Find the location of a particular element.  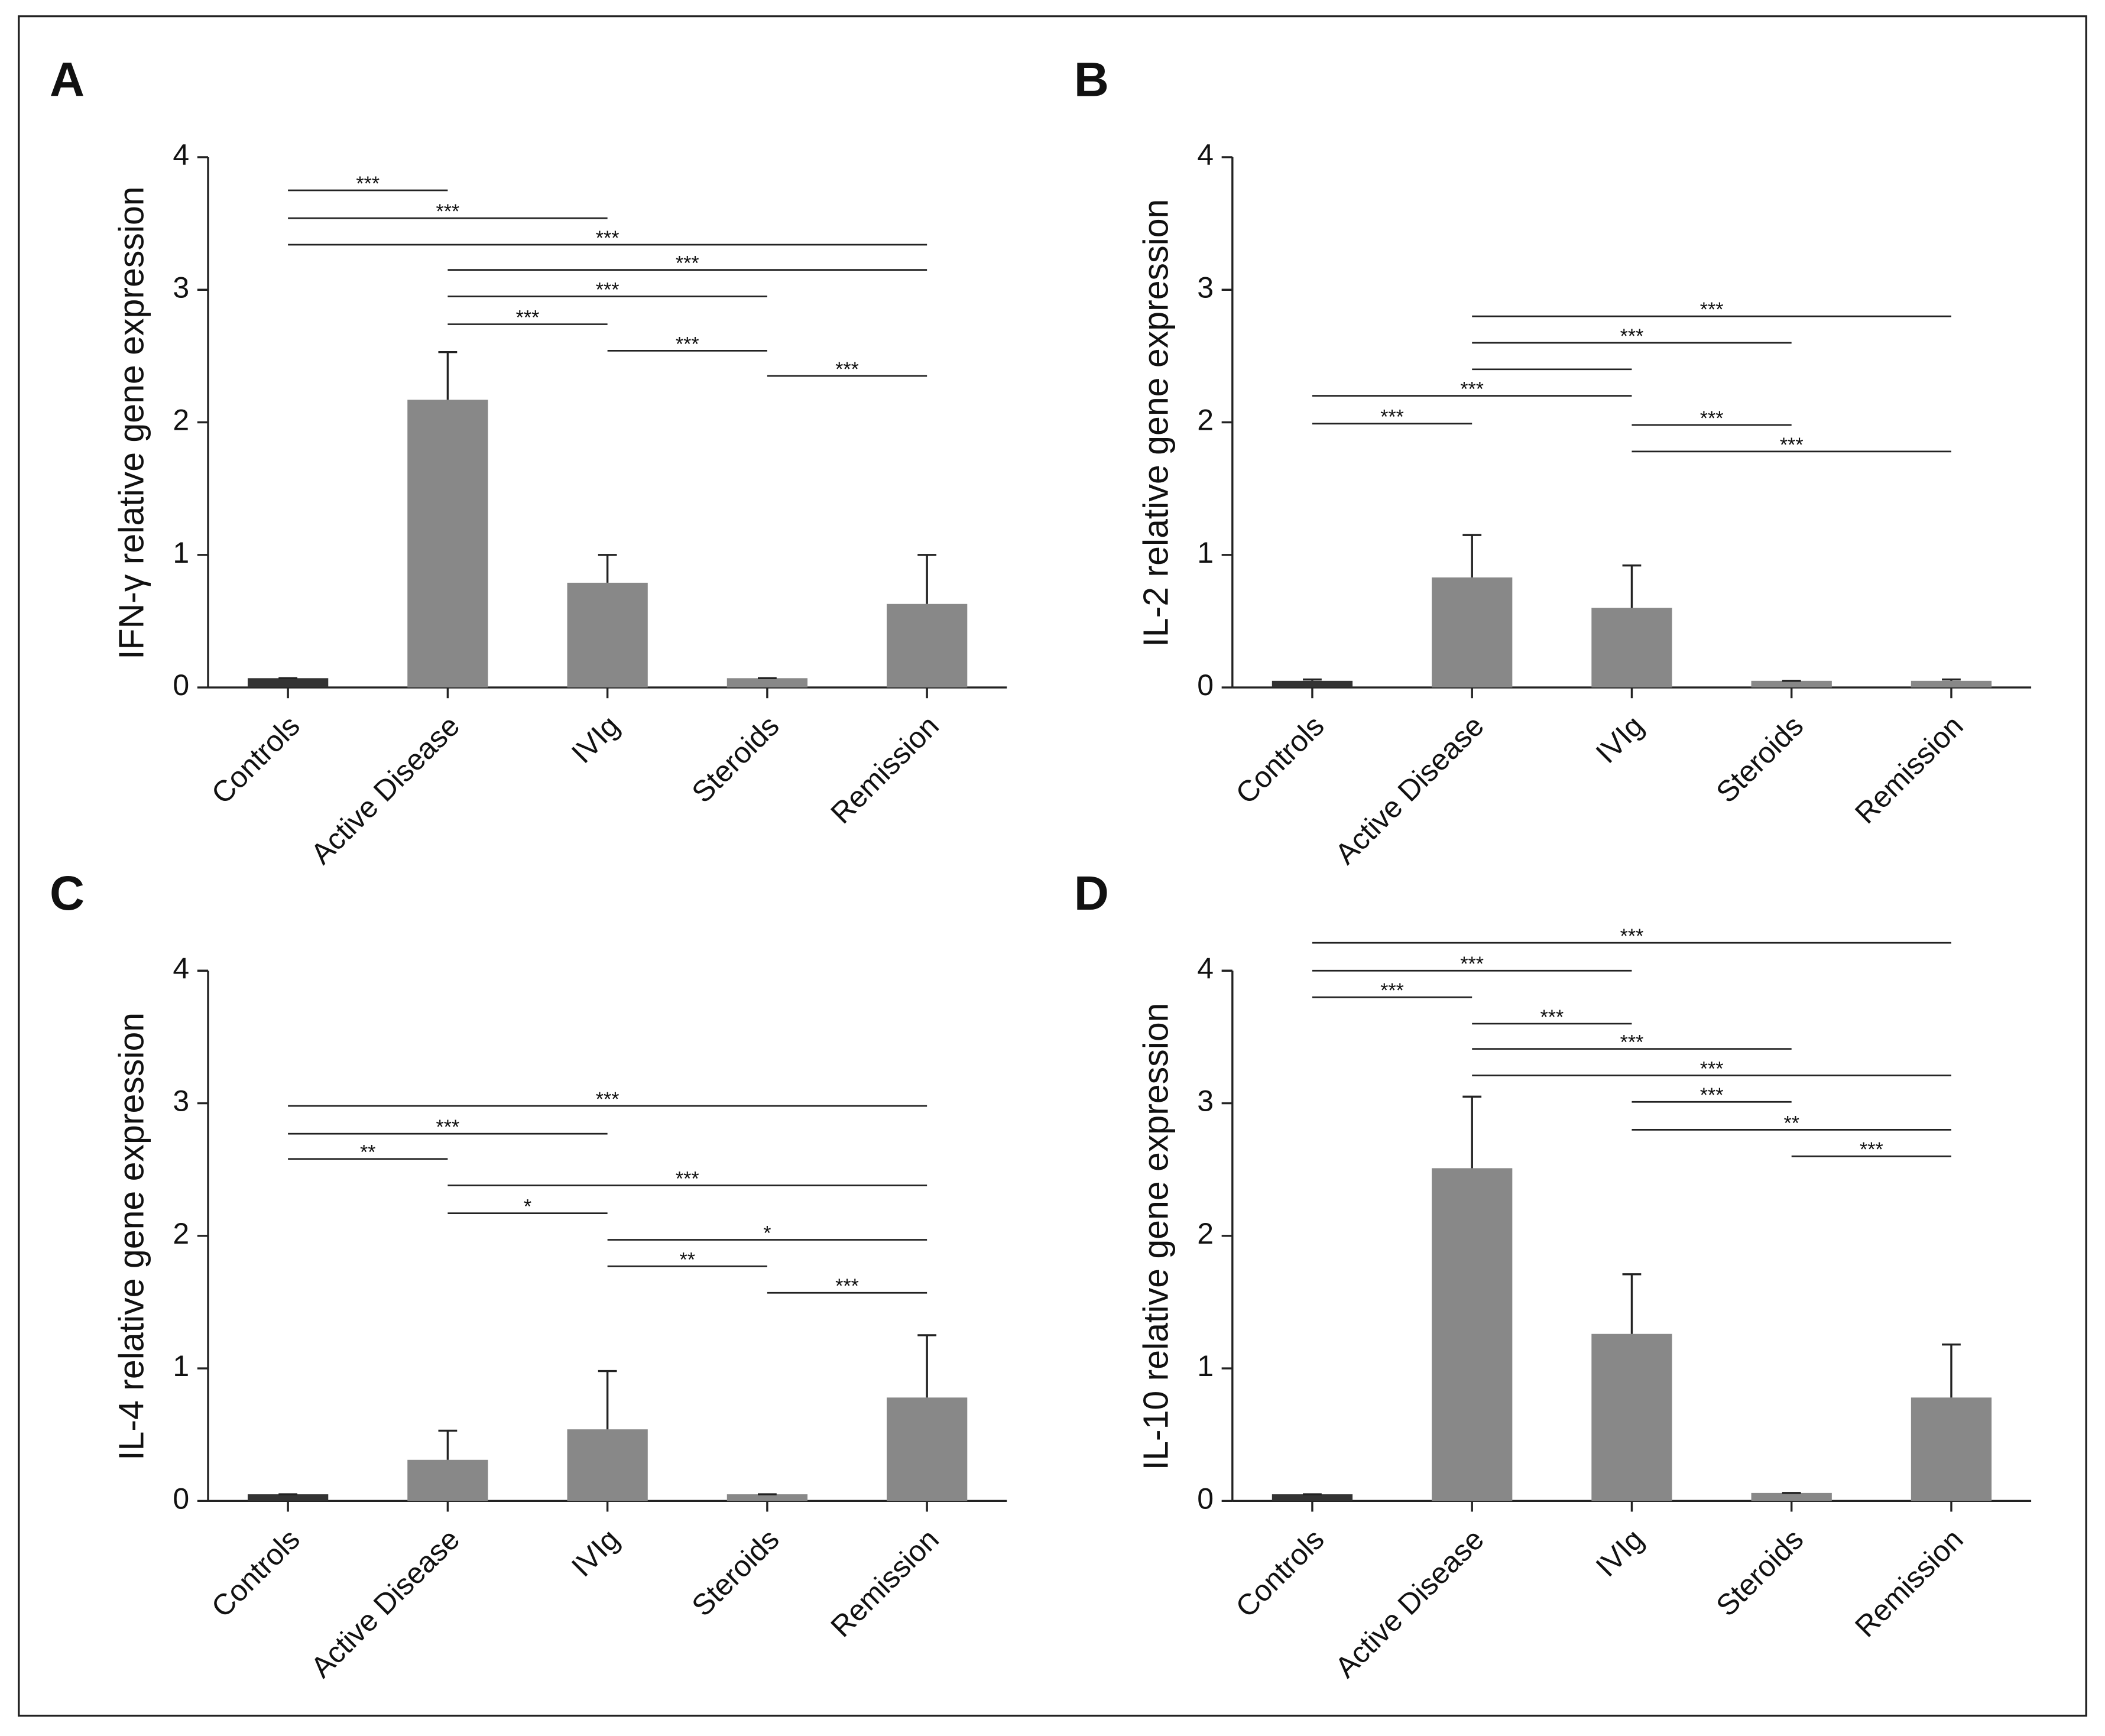

y-axis-label: IL-10 relative gene expression is located at coordinates (1156, 1236).